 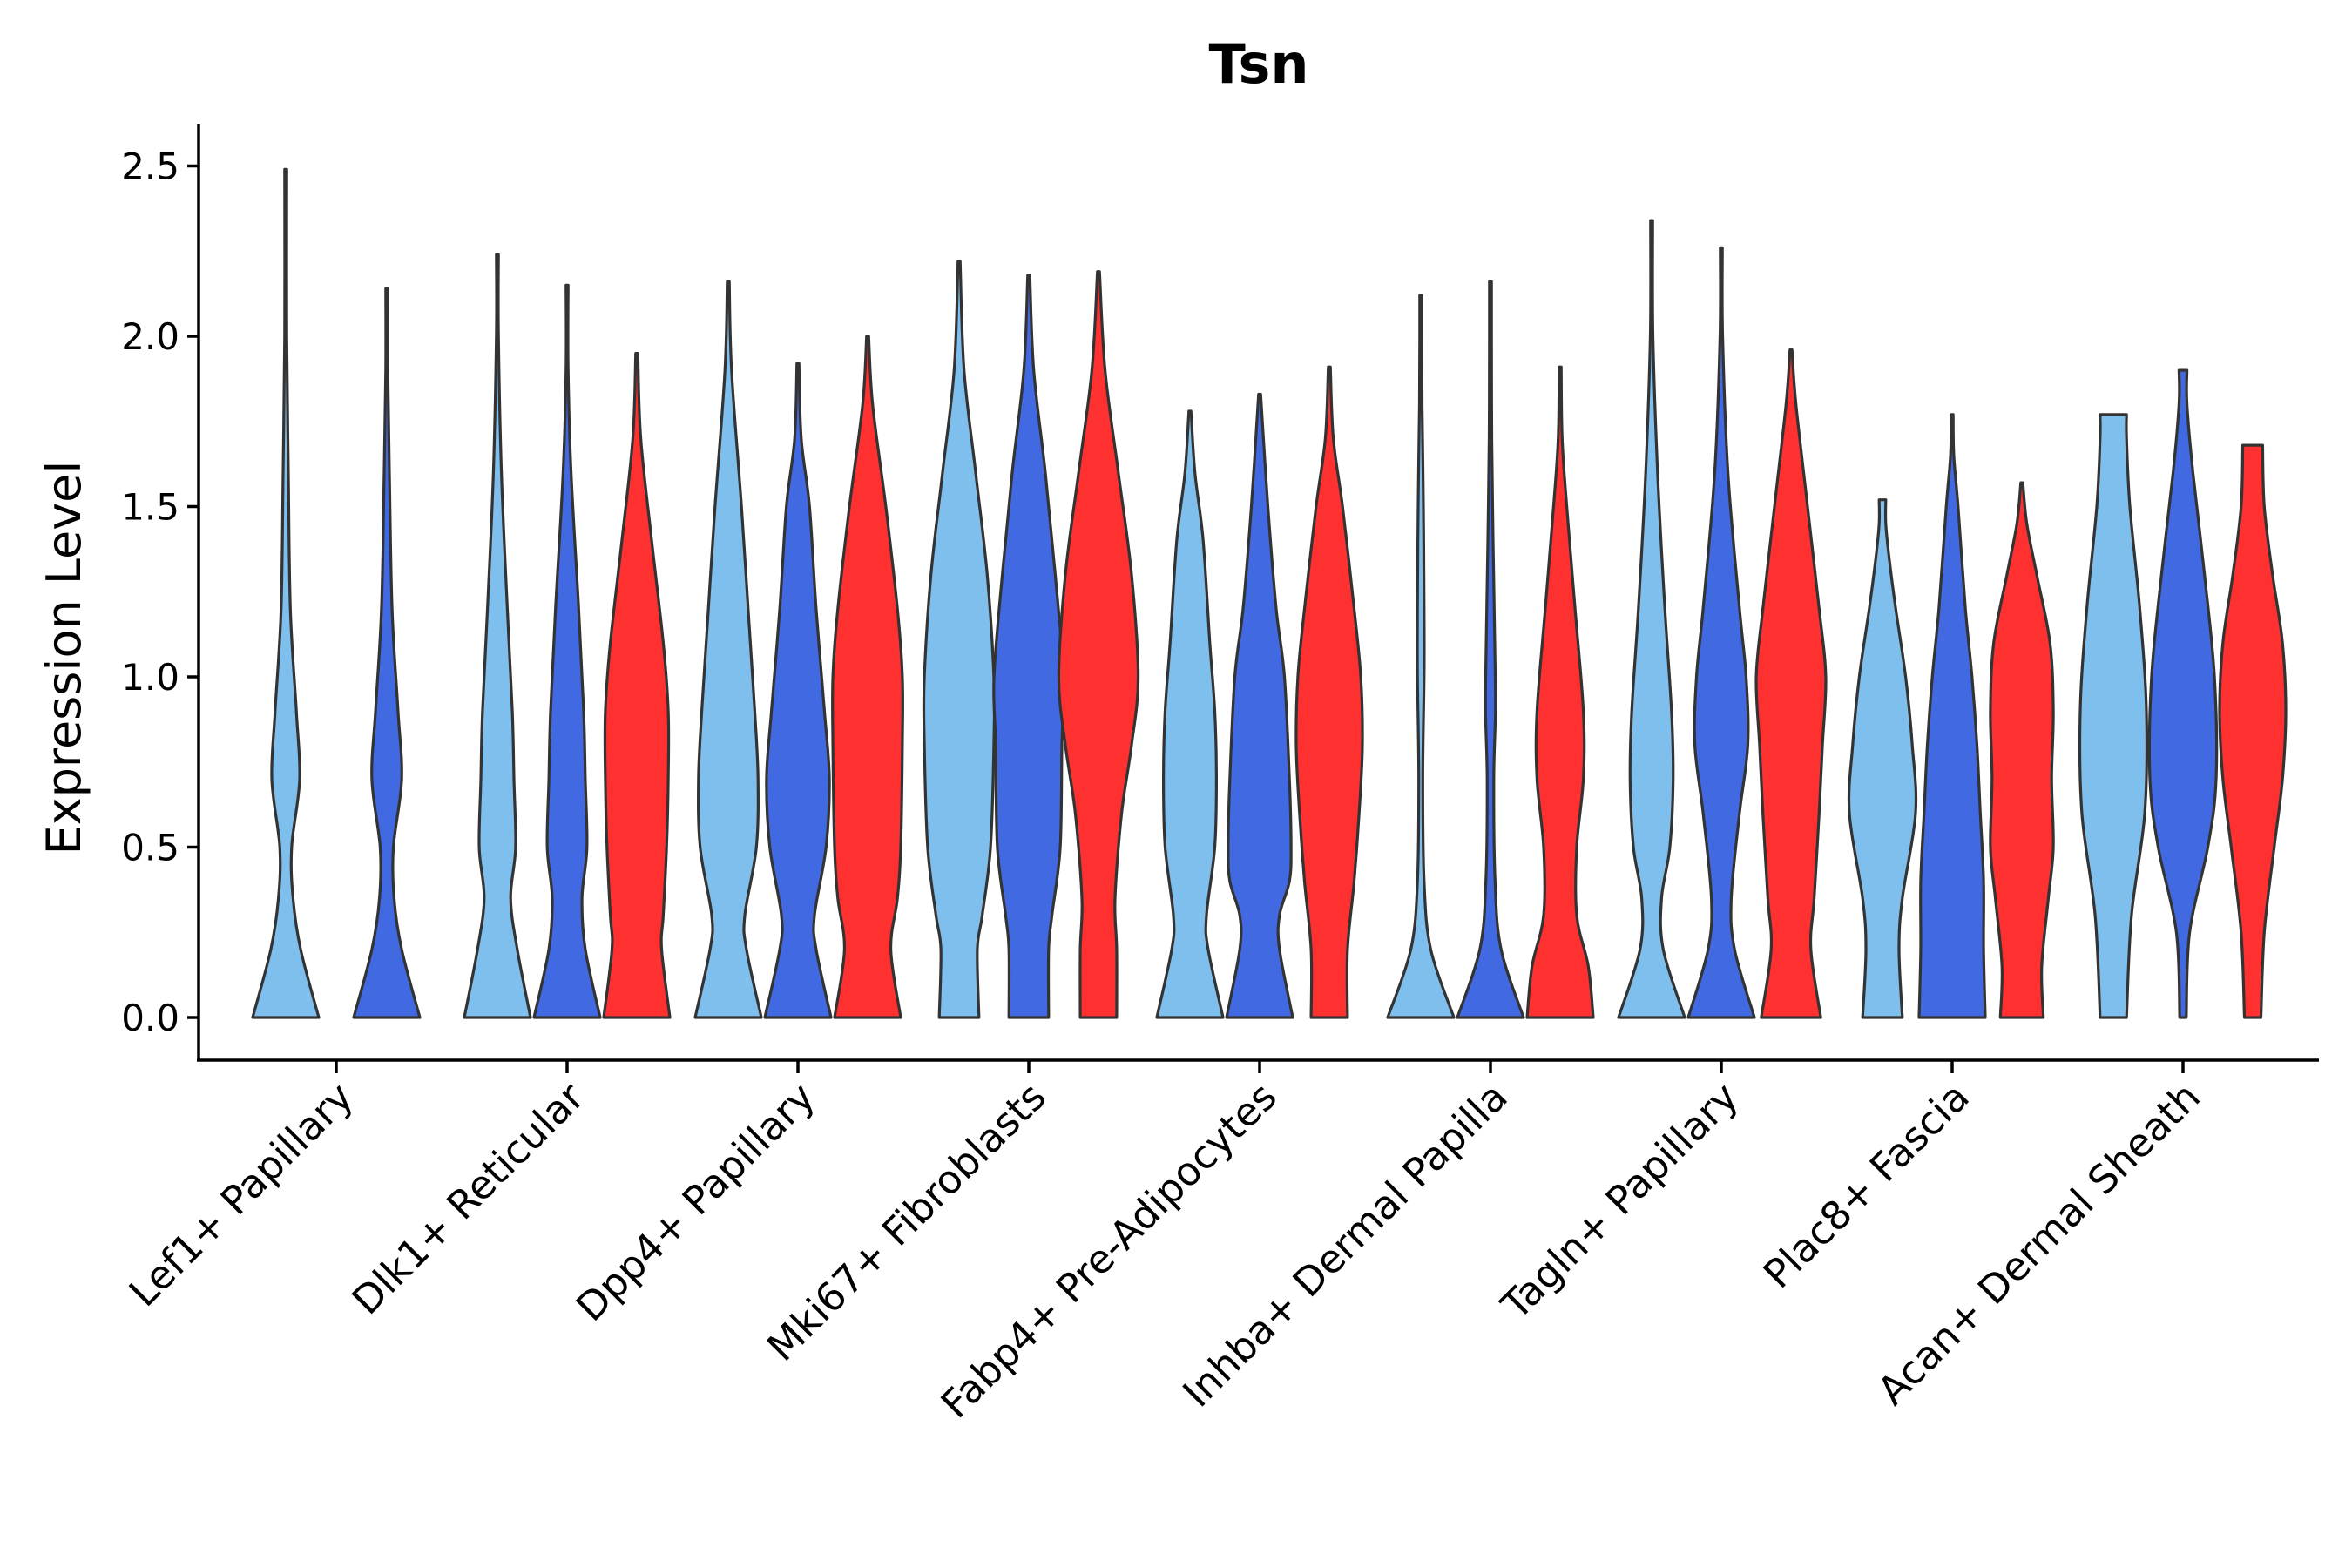 What do you see at coordinates (150, 166) in the screenshot?
I see `y-tick-label: 2.5` at bounding box center [150, 166].